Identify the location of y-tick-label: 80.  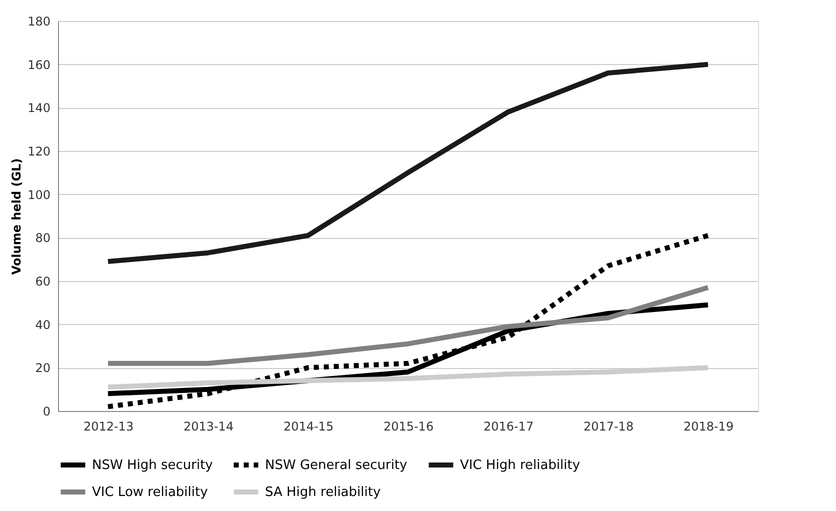
(42, 238).